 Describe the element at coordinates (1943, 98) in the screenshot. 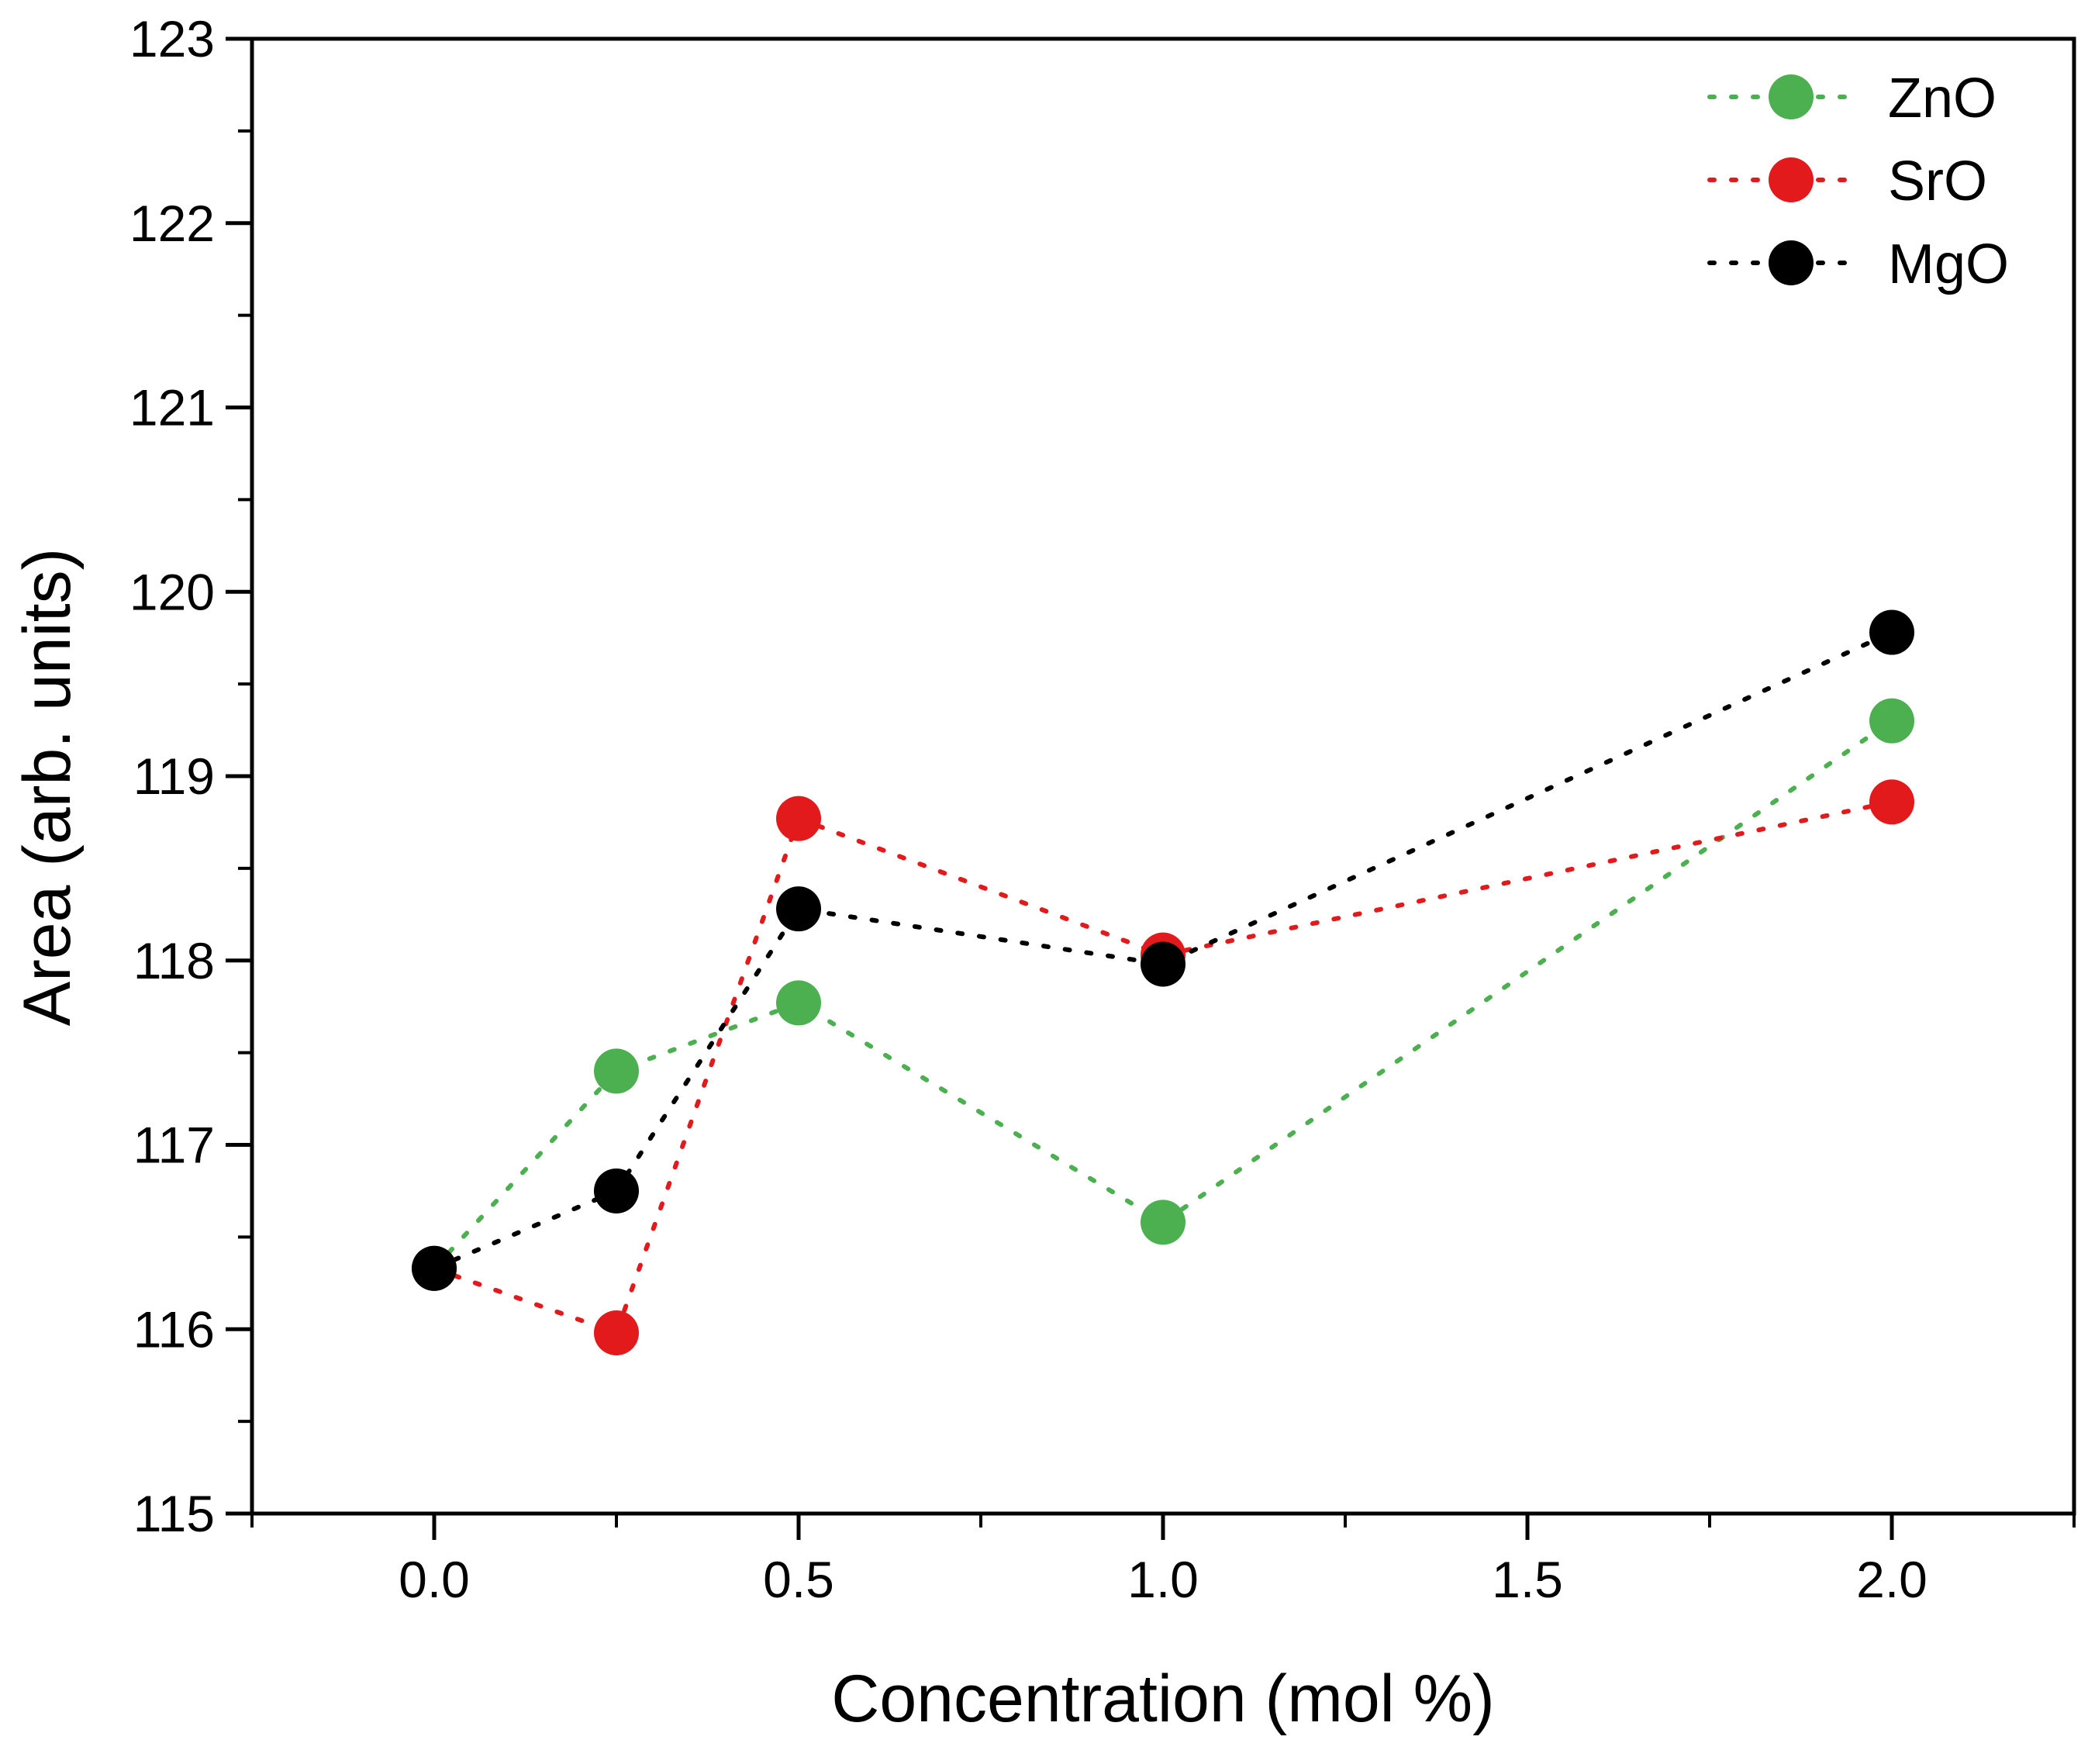

I see `legend-label-zno: ZnO` at that location.